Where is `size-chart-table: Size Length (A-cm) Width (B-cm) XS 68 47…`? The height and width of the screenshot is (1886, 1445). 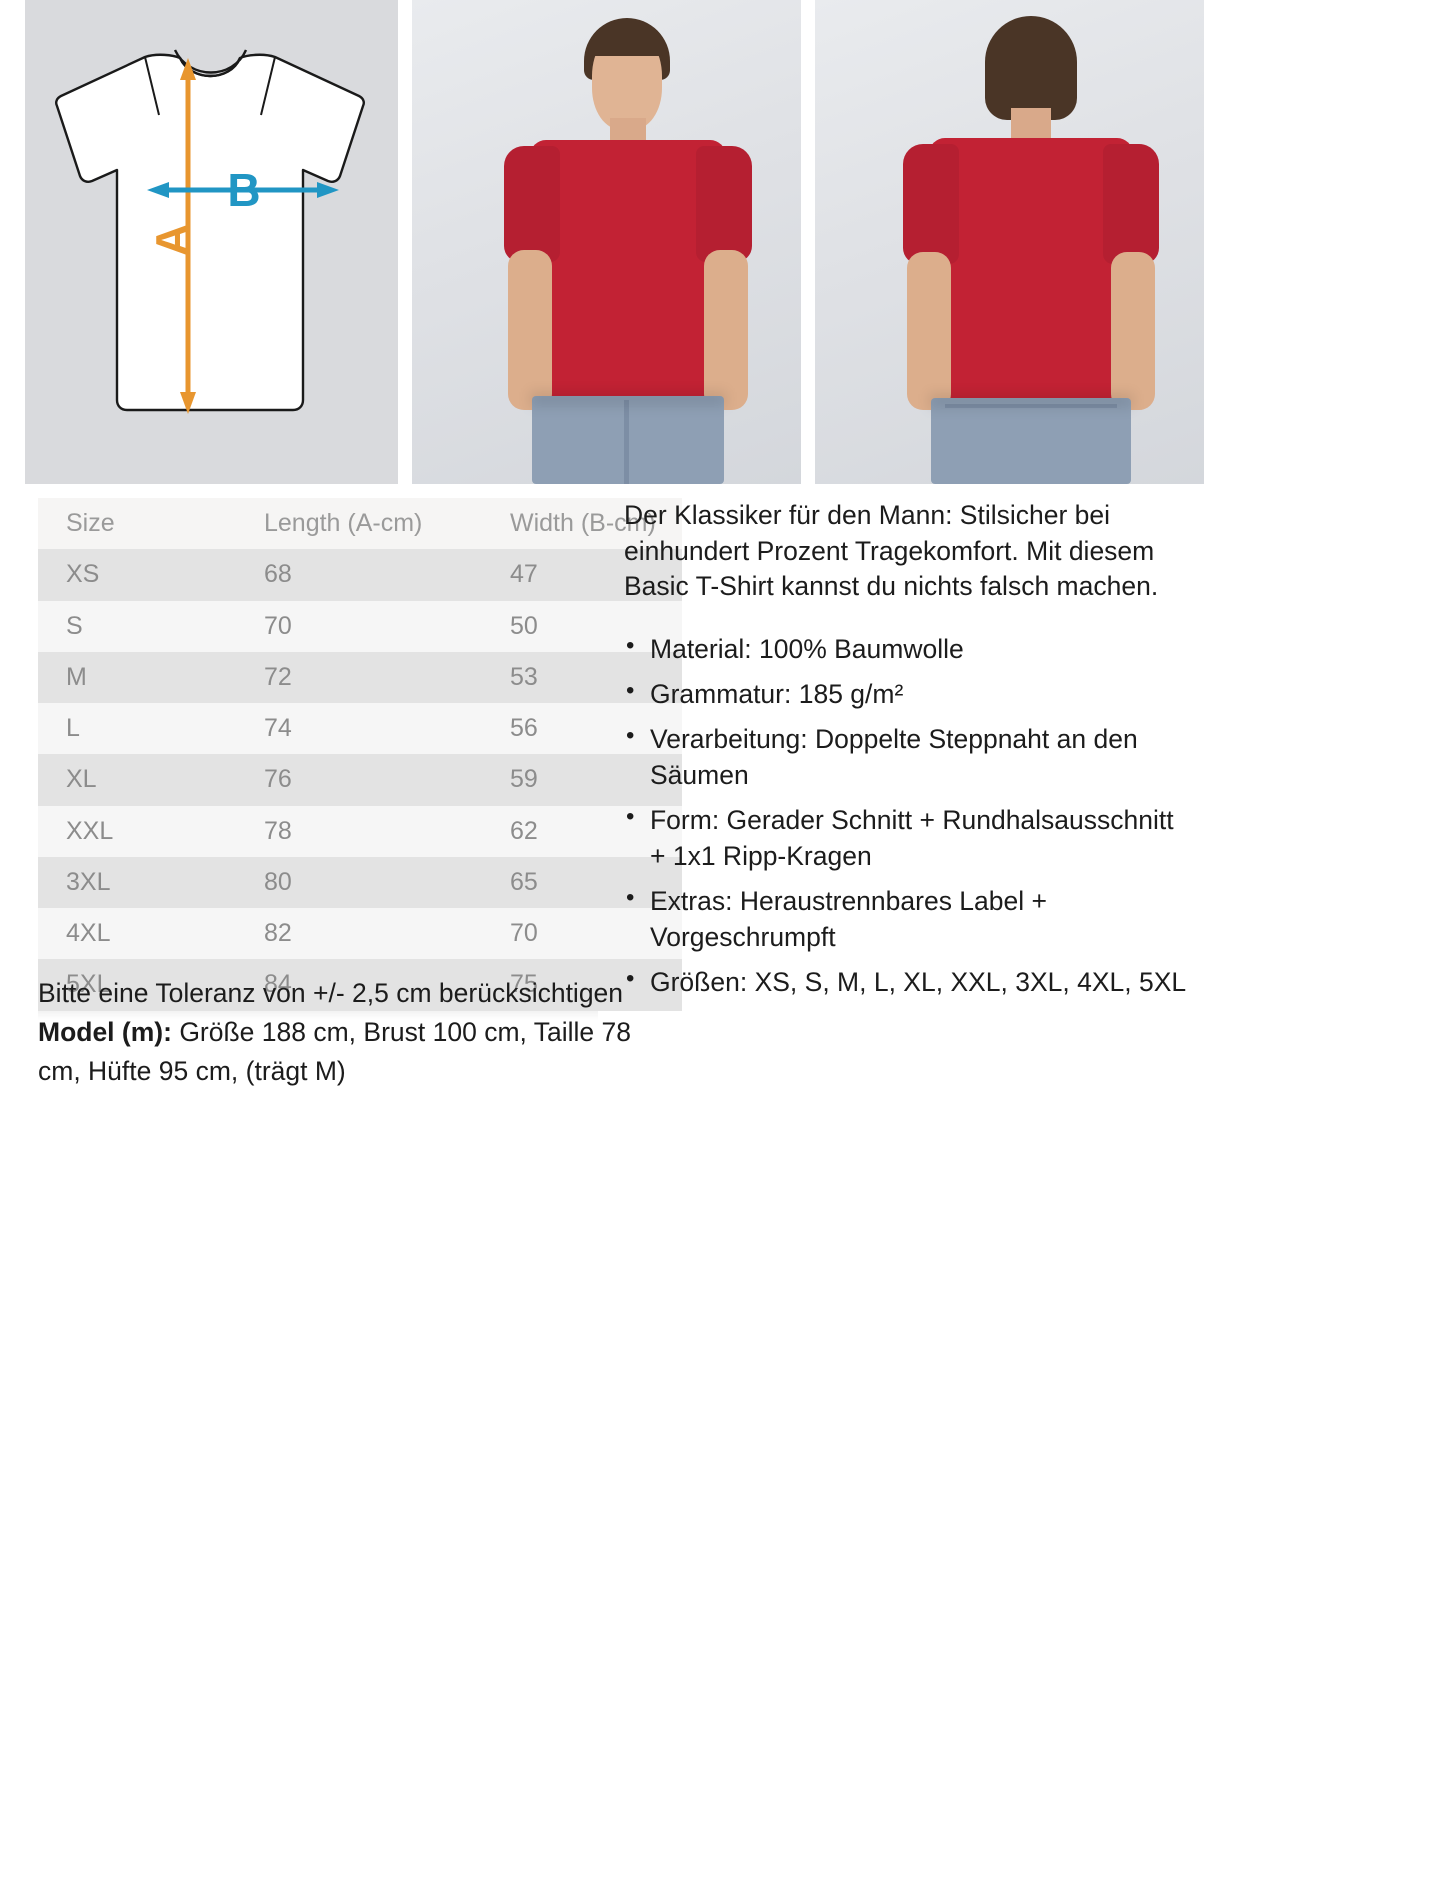 size-chart-table: Size Length (A-cm) Width (B-cm) XS 68 47… is located at coordinates (360, 754).